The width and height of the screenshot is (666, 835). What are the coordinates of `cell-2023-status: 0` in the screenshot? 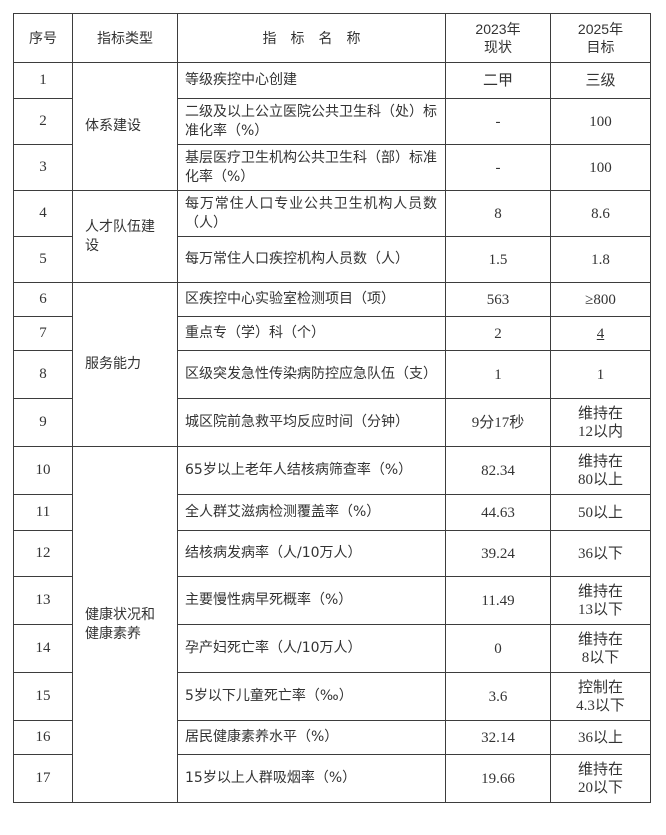 It's located at (498, 648).